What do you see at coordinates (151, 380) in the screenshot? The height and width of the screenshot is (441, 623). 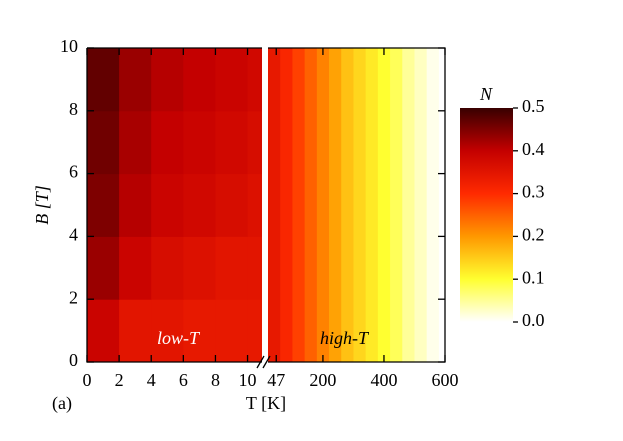 I see `x-tick-label: 4` at bounding box center [151, 380].